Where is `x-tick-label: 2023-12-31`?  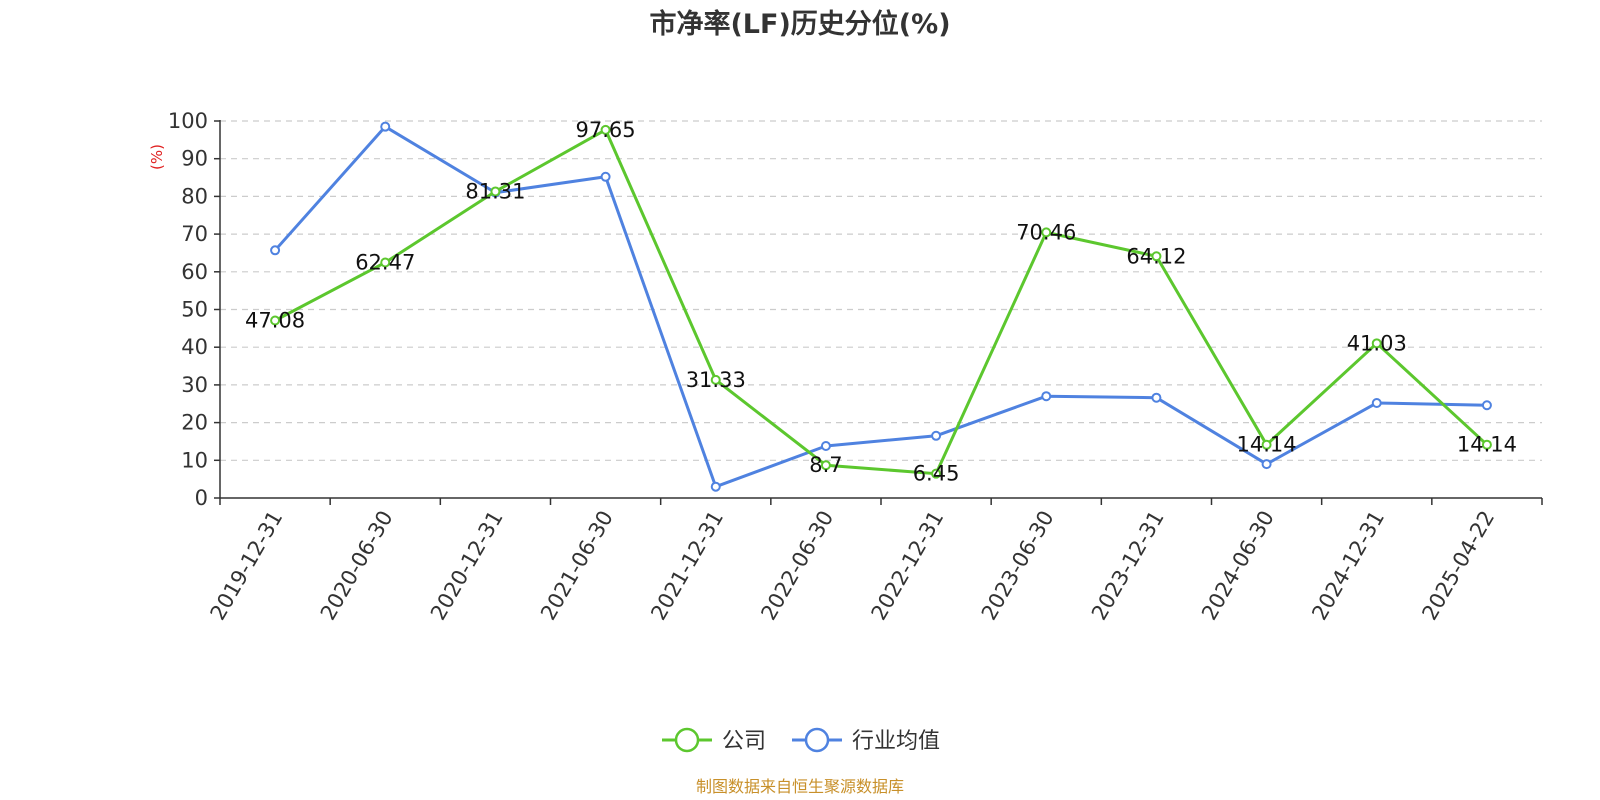
x-tick-label: 2023-12-31 is located at coordinates (1128, 566).